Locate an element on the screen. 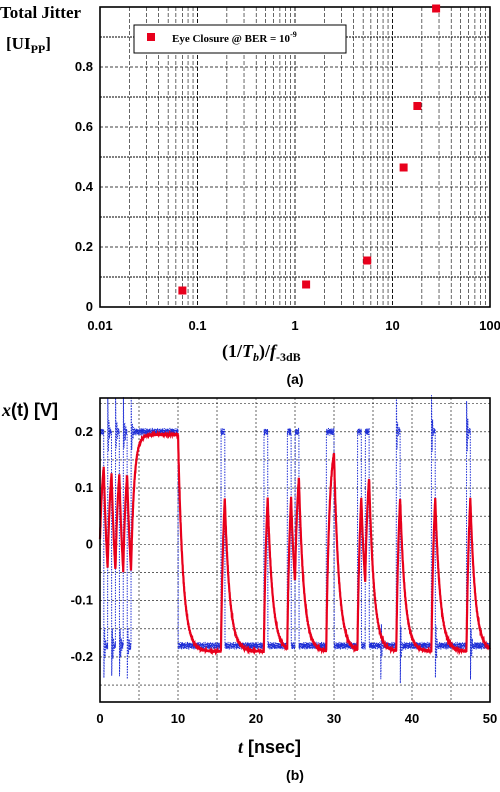  chart-a-legend: Eye Closure @ BER = 10-9 is located at coordinates (240, 39).